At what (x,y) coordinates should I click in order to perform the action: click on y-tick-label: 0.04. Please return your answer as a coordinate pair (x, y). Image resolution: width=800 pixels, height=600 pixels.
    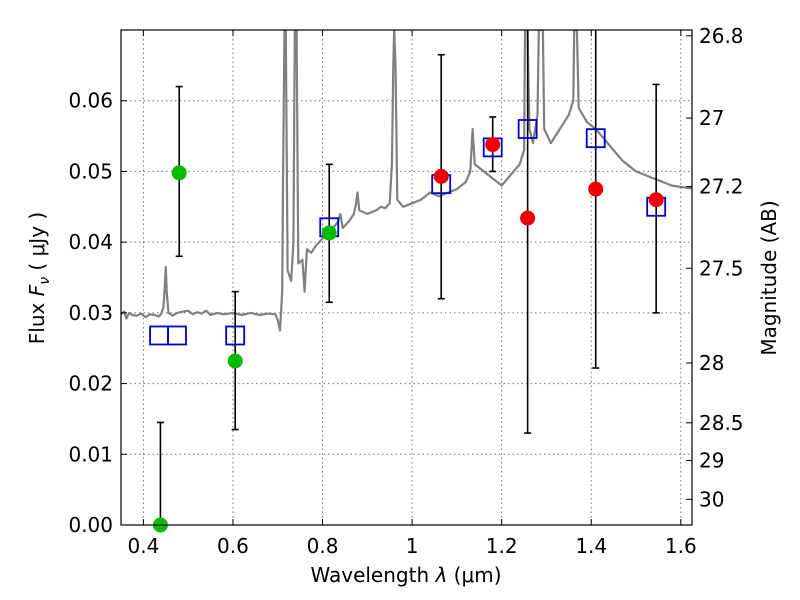
    Looking at the image, I should click on (90, 242).